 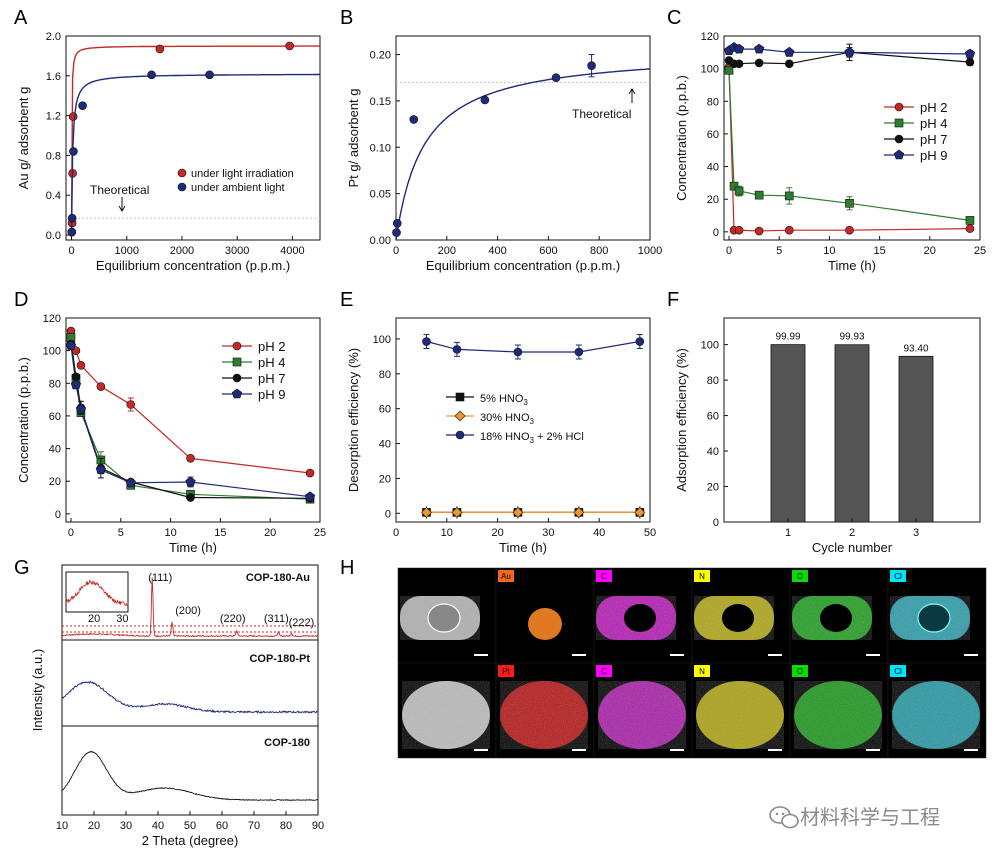 I want to click on eds-label: C, so click(x=604, y=576).